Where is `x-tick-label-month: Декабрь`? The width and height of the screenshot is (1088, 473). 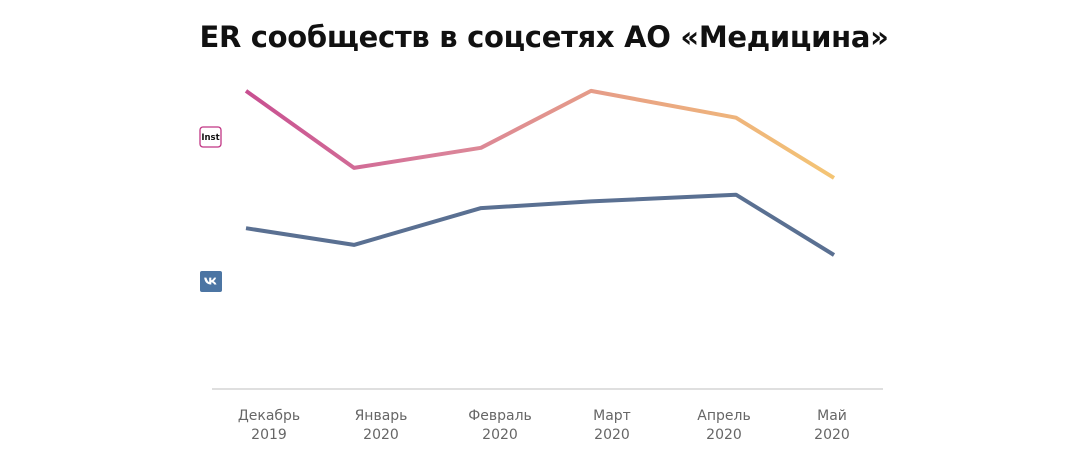
x-tick-label-month: Декабрь is located at coordinates (269, 416).